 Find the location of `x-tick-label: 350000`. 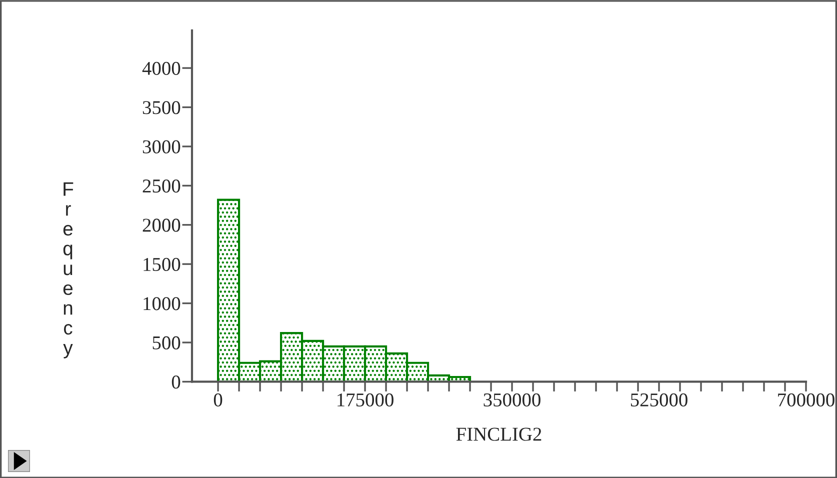

x-tick-label: 350000 is located at coordinates (512, 399).